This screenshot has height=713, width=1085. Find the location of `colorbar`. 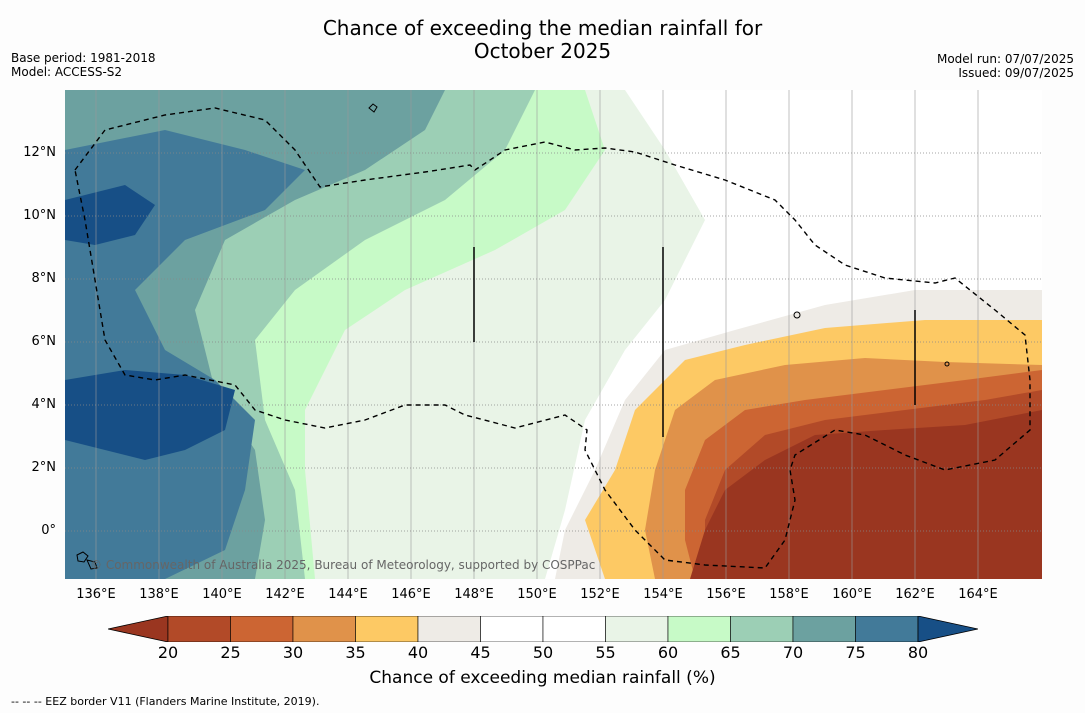

colorbar is located at coordinates (543, 629).